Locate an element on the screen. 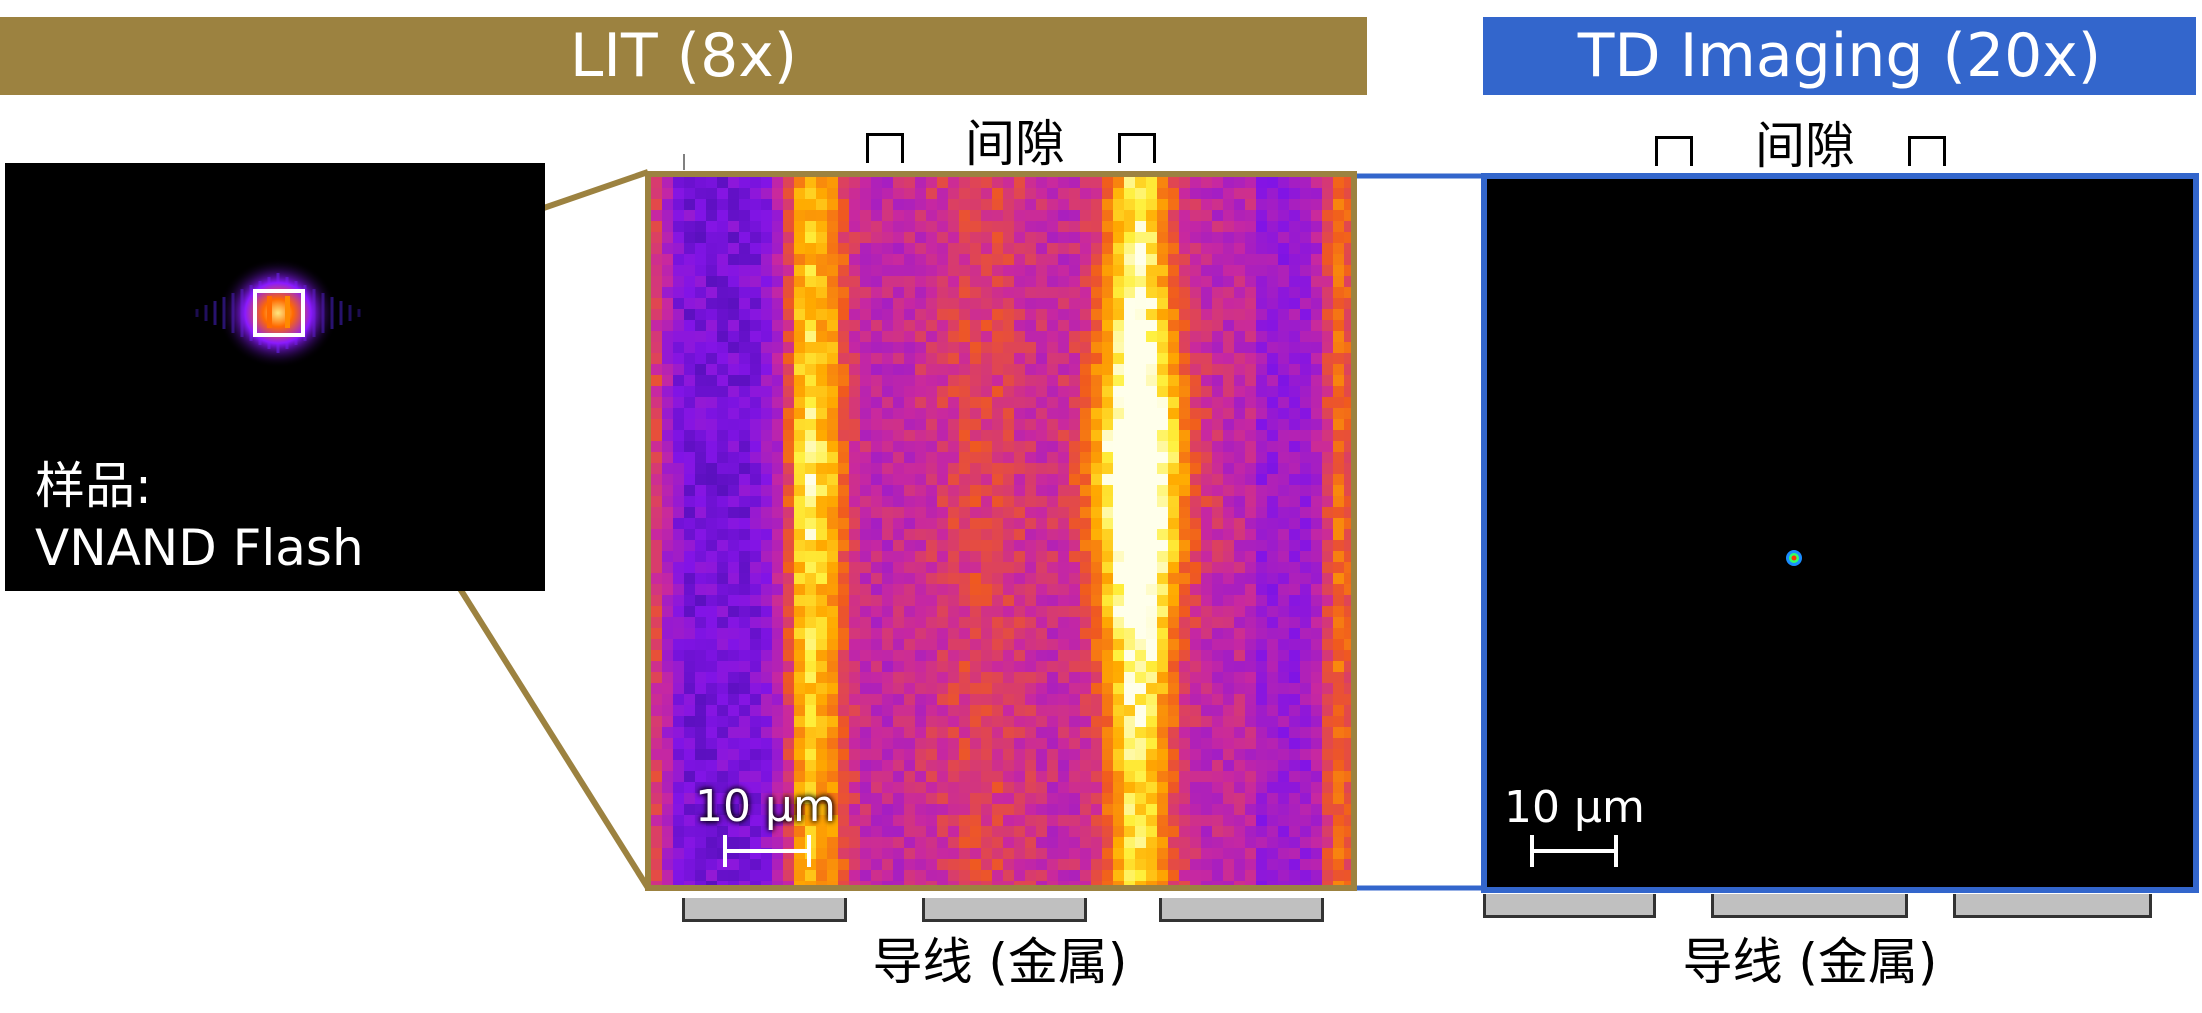 The width and height of the screenshot is (2202, 1013). sample-overview-image: 样品: VNAND Flash is located at coordinates (275, 377).